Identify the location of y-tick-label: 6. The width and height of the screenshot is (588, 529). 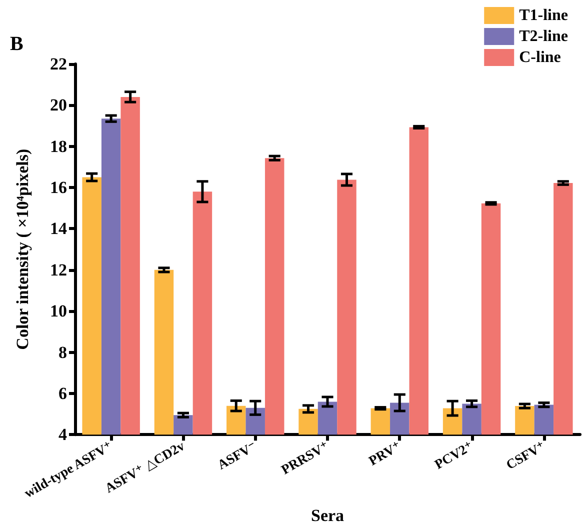
(62, 393).